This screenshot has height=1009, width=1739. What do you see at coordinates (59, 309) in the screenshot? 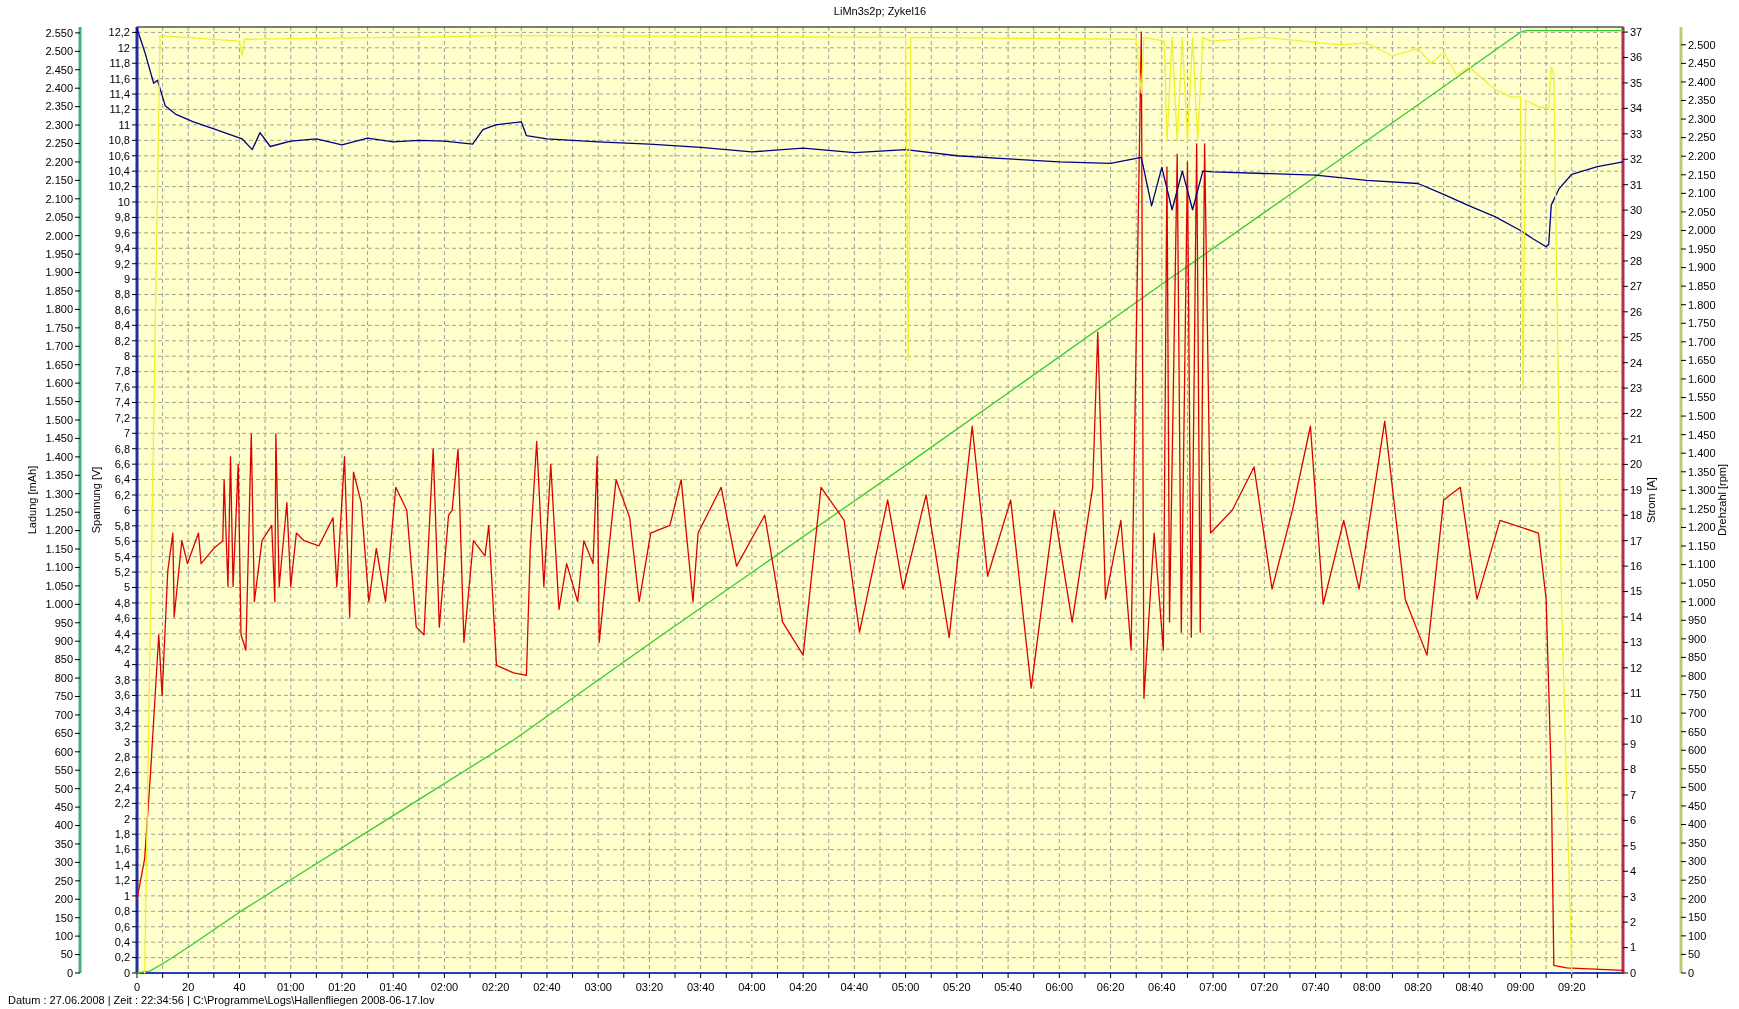
I see `y3-tick-label: 1.800` at bounding box center [59, 309].